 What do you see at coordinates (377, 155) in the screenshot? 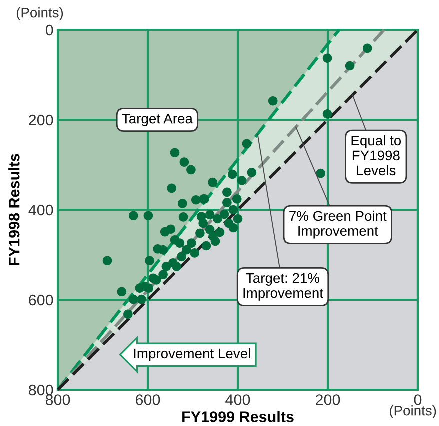
I see `annotation: Equal to FY1998 Levels` at bounding box center [377, 155].